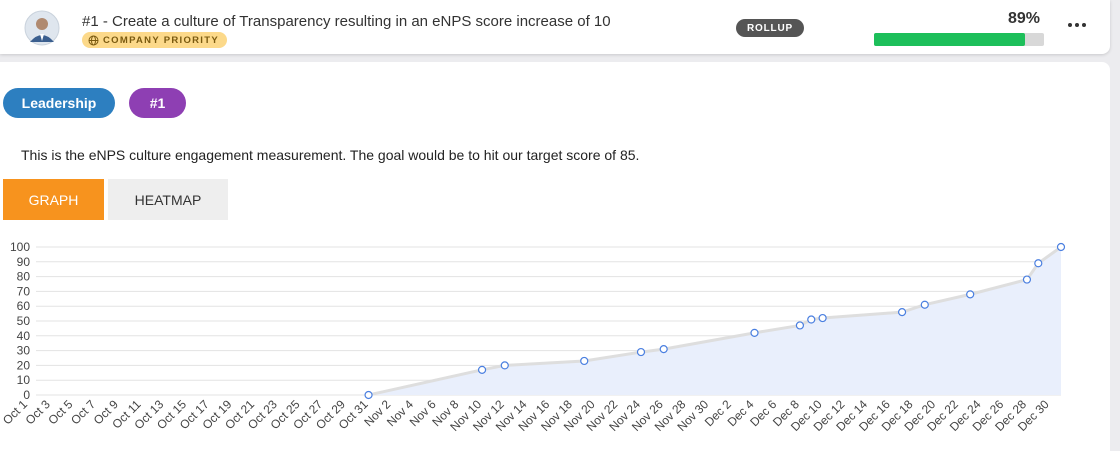 This screenshot has height=451, width=1120. I want to click on y-tick-label: 40, so click(24, 336).